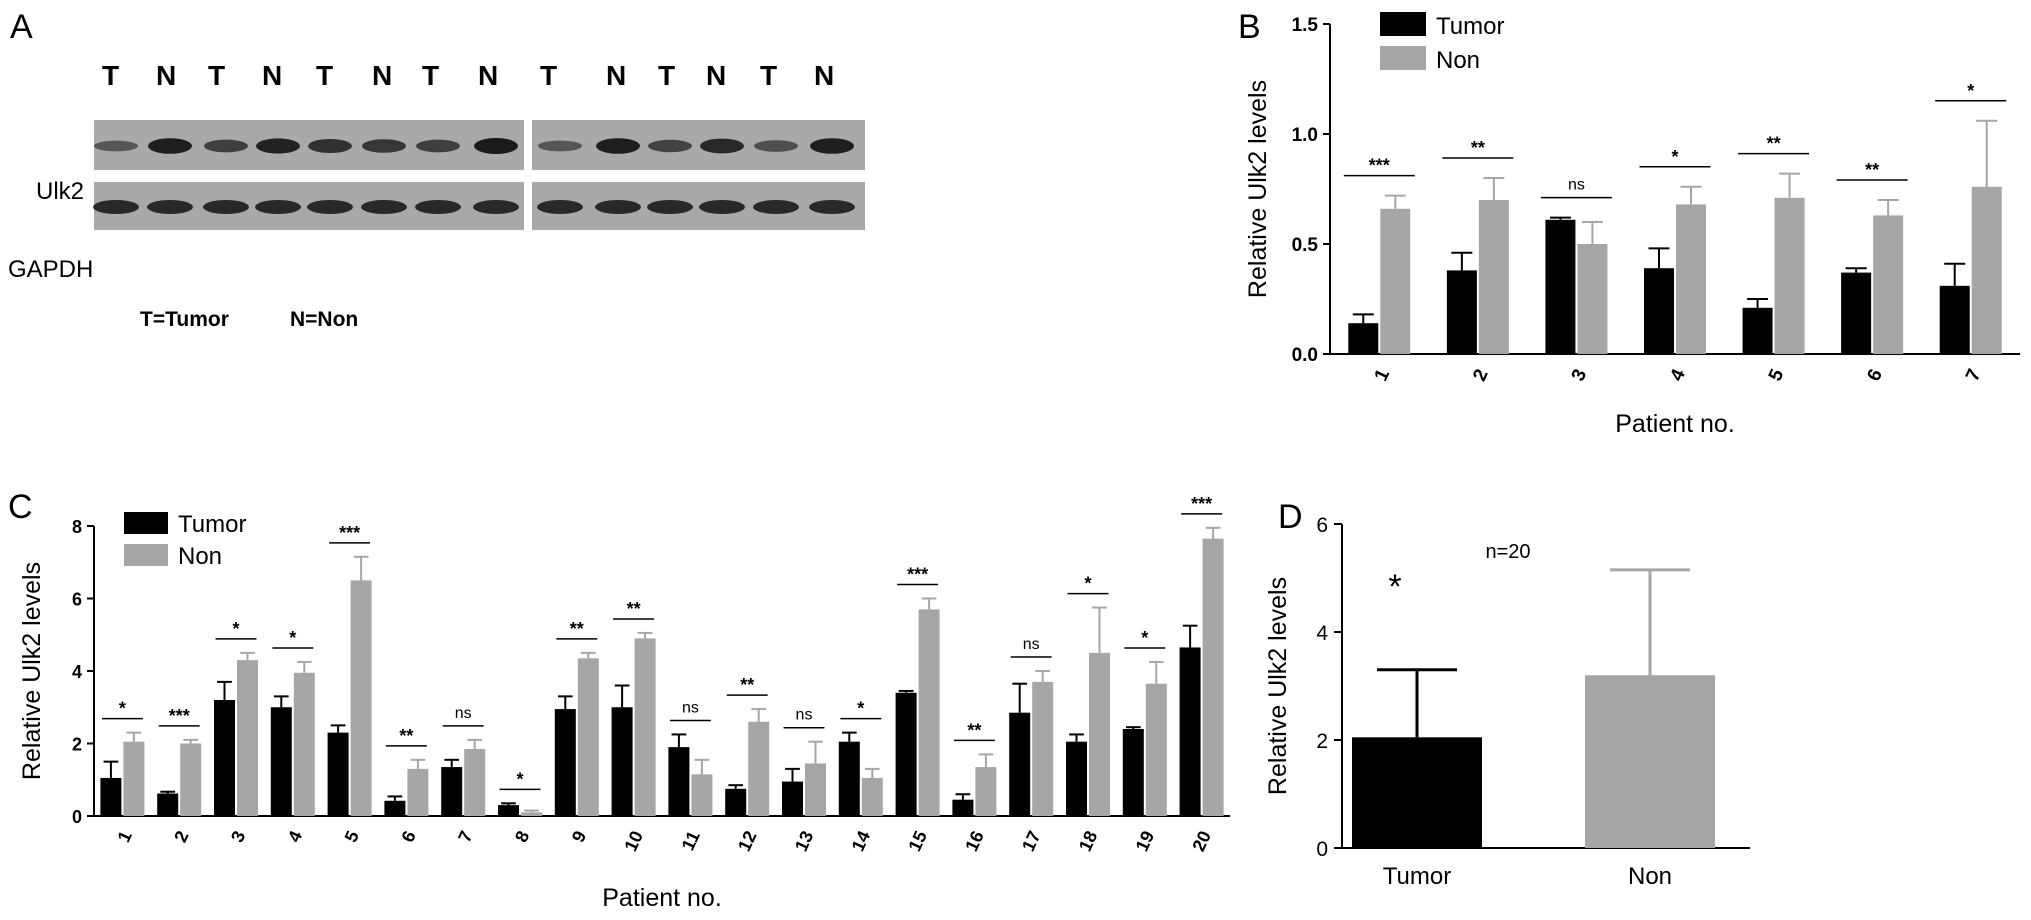 The image size is (2031, 920). What do you see at coordinates (917, 841) in the screenshot?
I see `x-tick-label: 15` at bounding box center [917, 841].